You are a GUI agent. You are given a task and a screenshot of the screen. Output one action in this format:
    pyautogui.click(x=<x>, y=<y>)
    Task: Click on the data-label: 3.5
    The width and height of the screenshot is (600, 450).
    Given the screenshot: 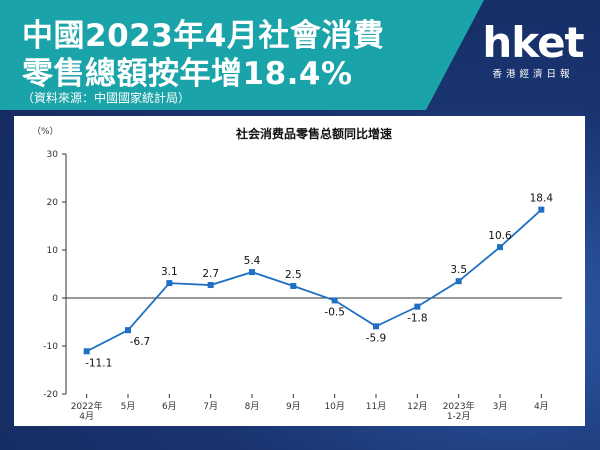 What is the action you would take?
    pyautogui.click(x=458, y=270)
    